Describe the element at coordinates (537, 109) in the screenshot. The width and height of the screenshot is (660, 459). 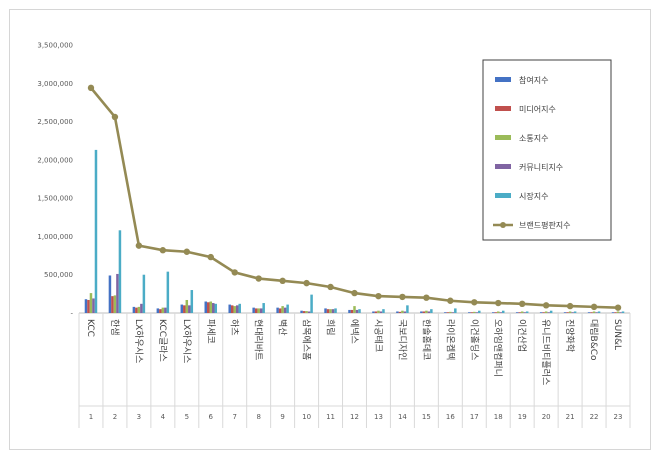
I see `legend-label: 미디어지수` at that location.